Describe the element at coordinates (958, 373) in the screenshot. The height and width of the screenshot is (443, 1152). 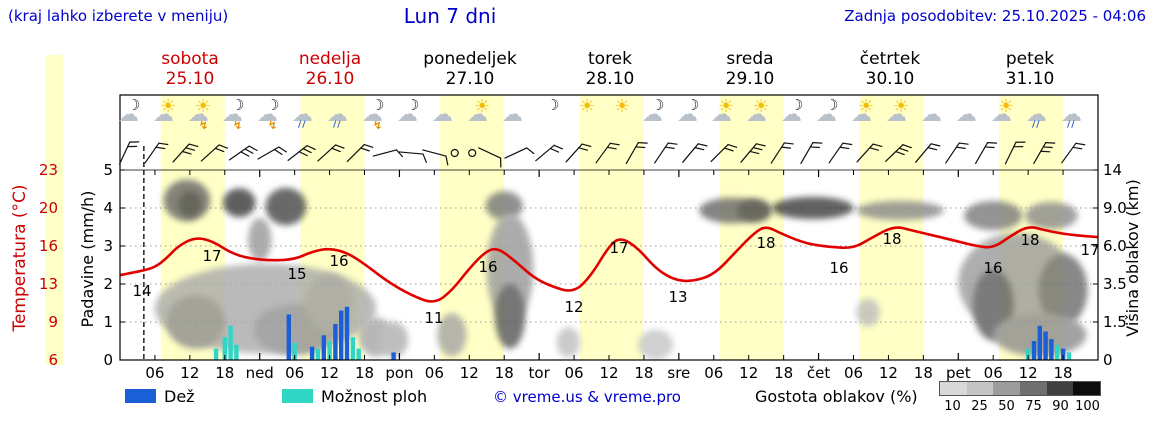
I see `day-abbrev-label: pet` at that location.